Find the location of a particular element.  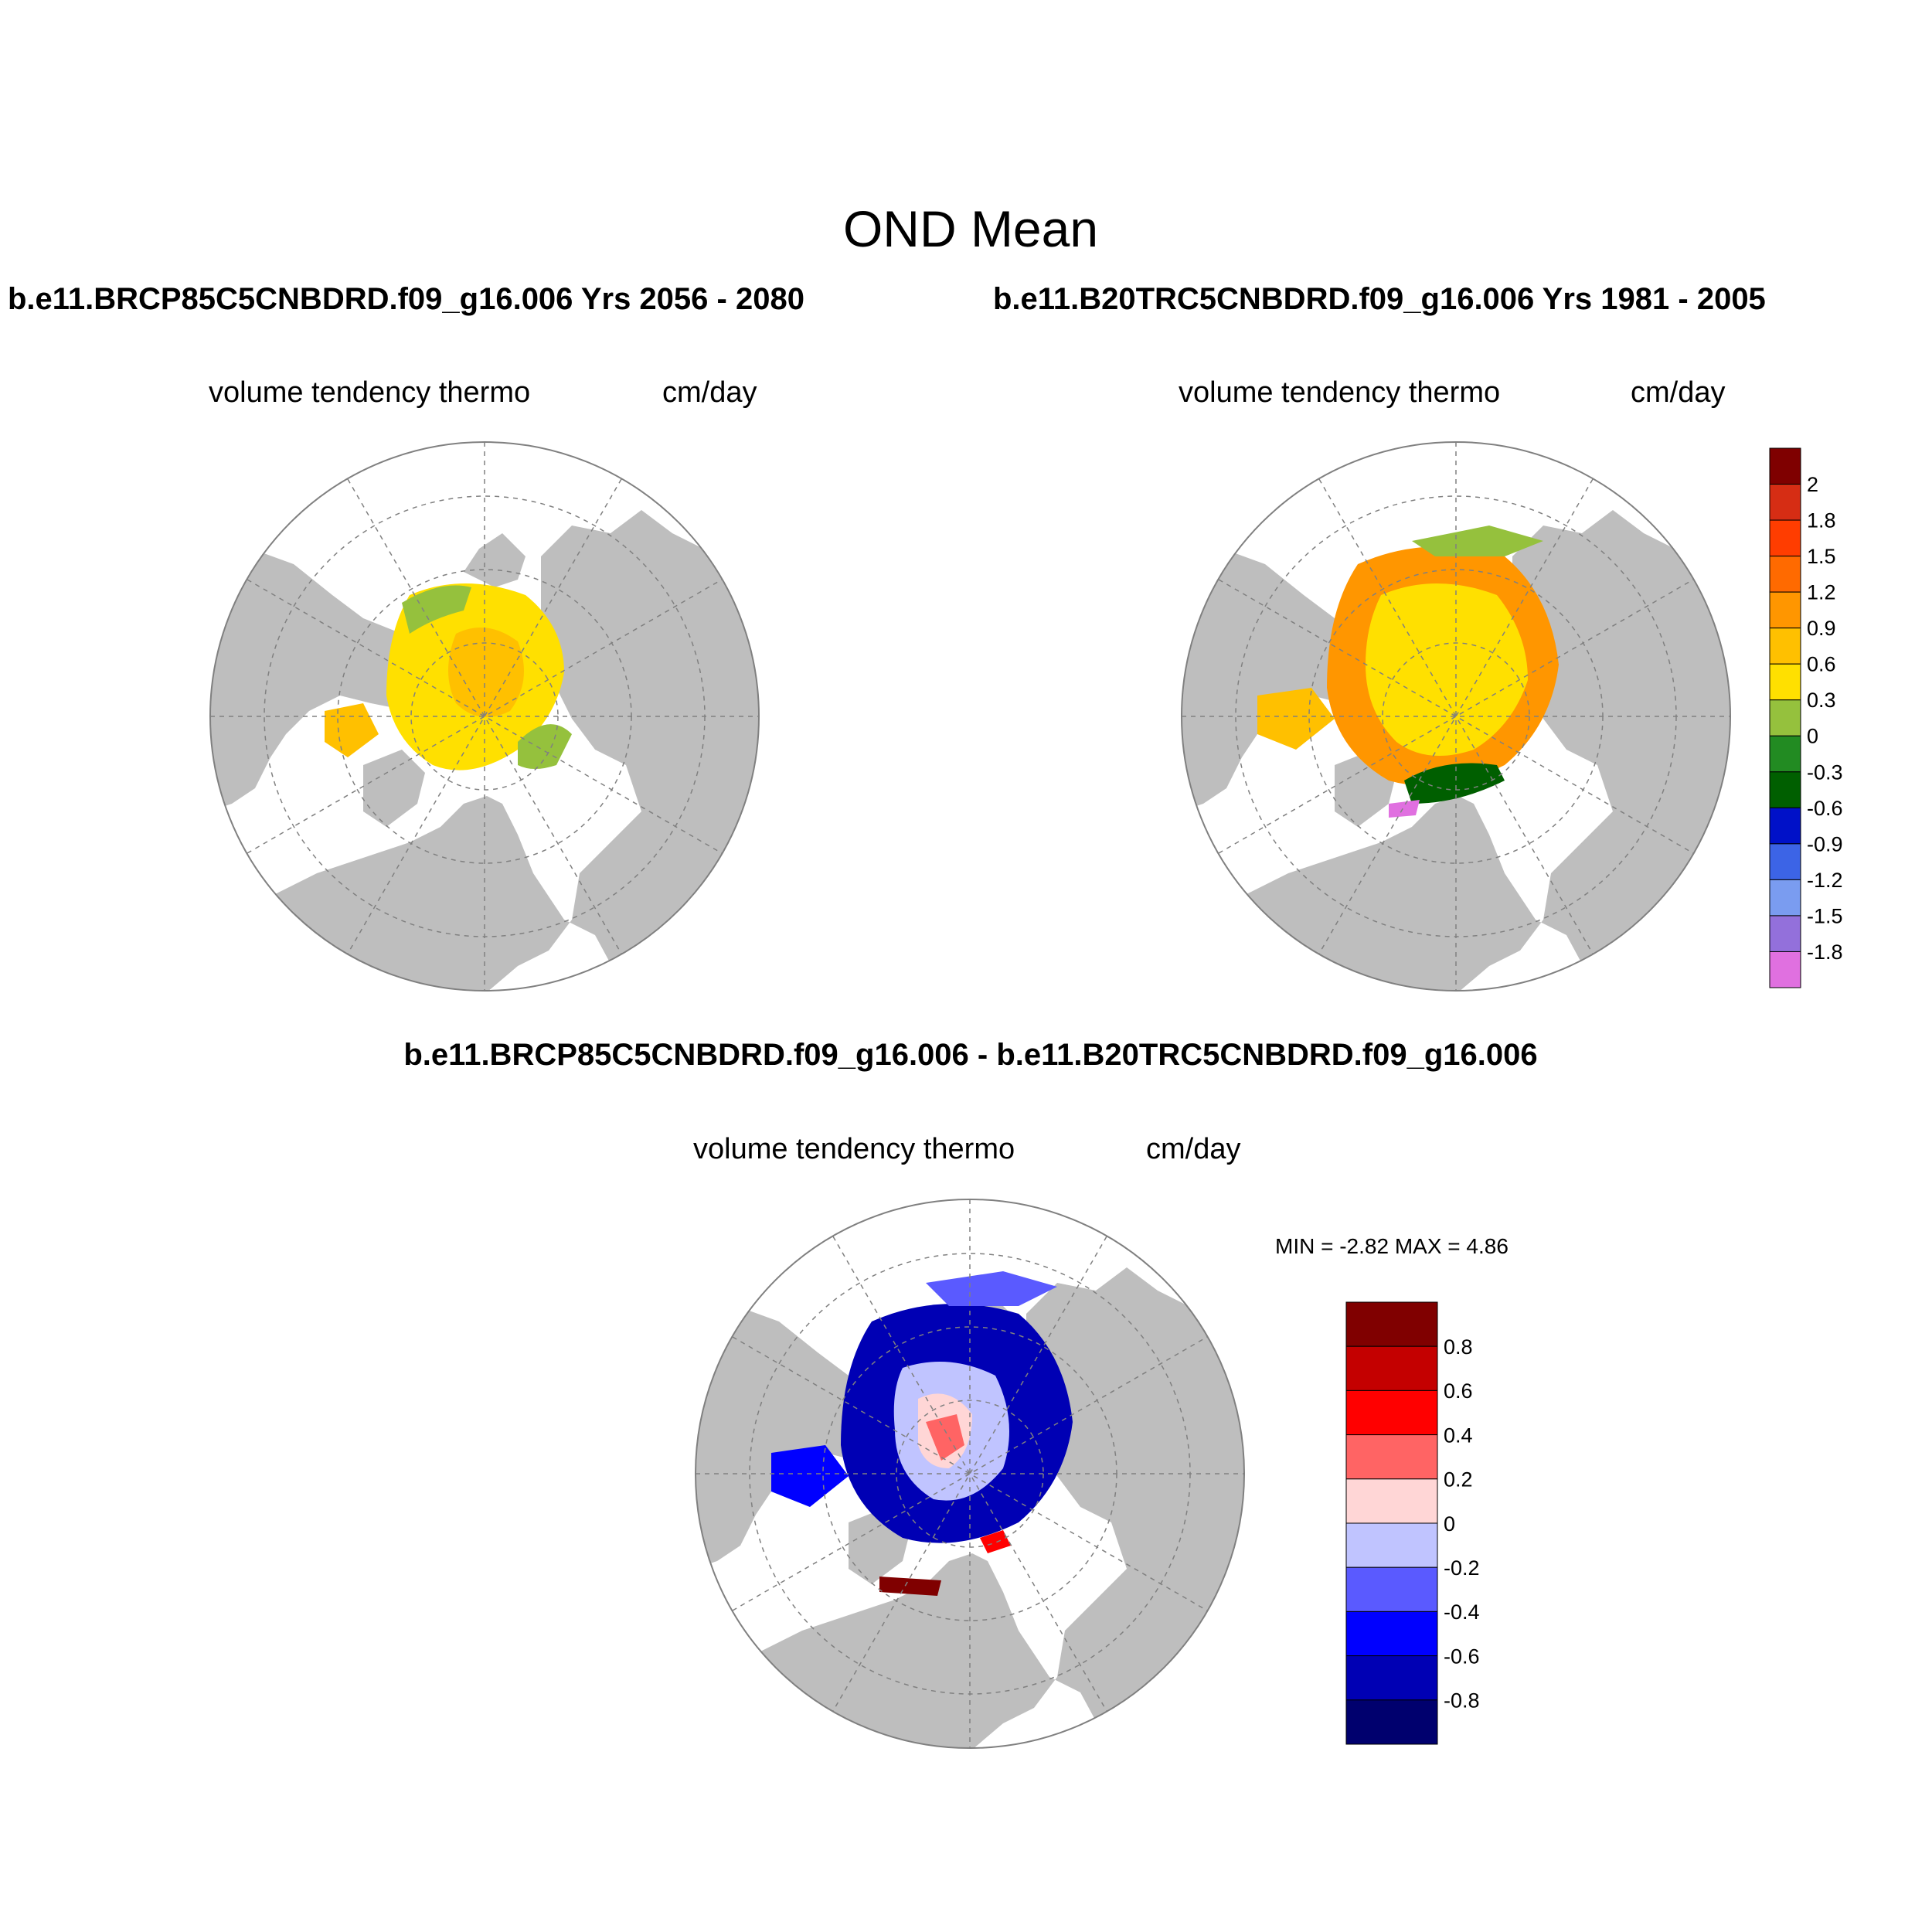

colorbar-tick-label: -1.8 is located at coordinates (1825, 952).